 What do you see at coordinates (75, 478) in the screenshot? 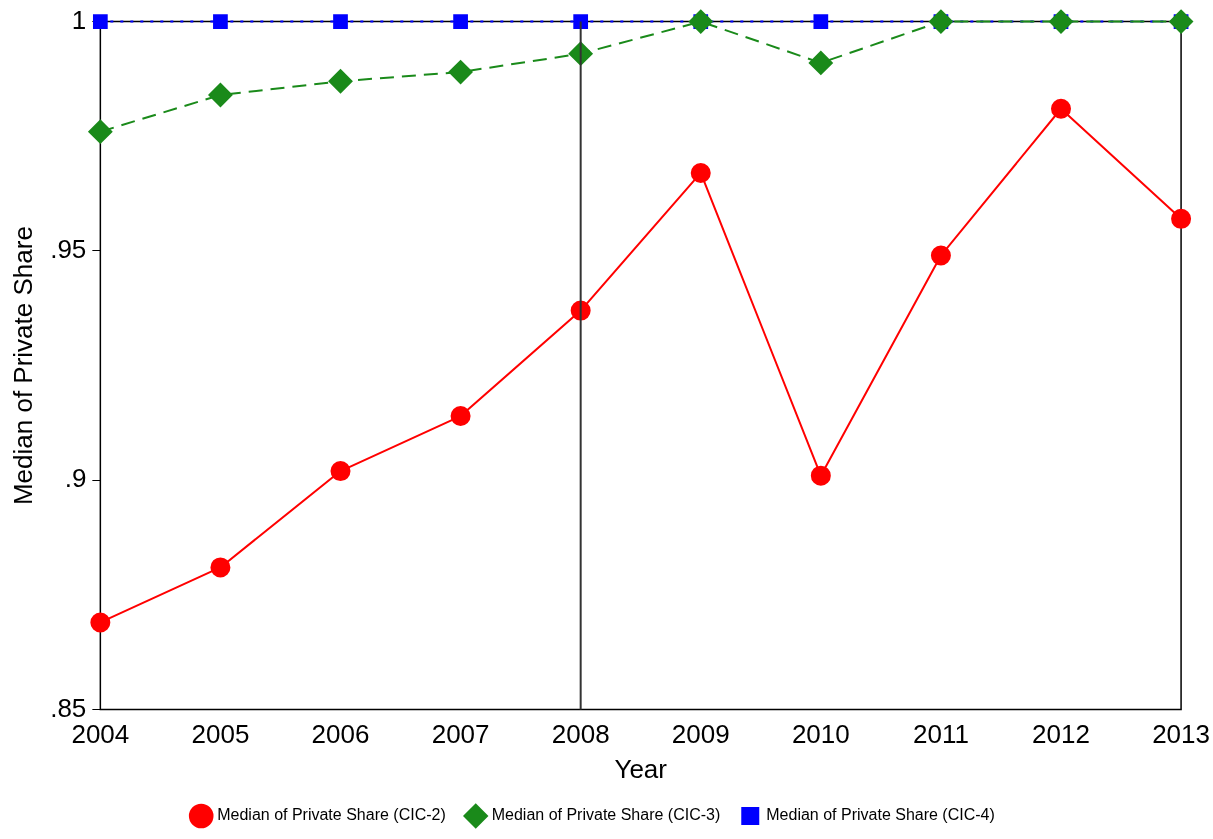
I see `y-tick-label: .9` at bounding box center [75, 478].